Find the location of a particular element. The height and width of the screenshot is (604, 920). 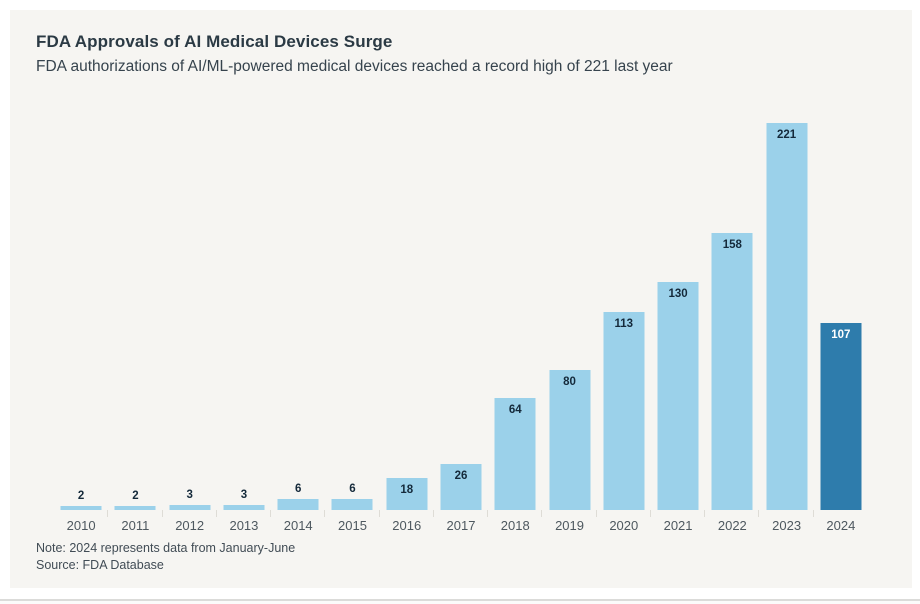

bar-2024 is located at coordinates (841, 416).